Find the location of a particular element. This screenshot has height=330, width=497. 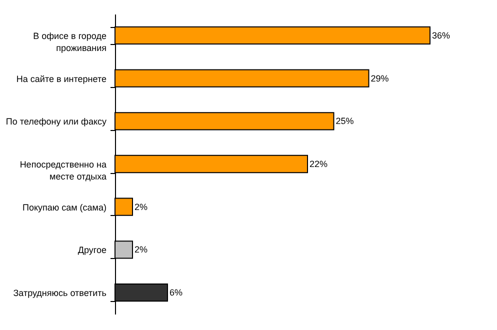

data-label: 29% is located at coordinates (379, 78).